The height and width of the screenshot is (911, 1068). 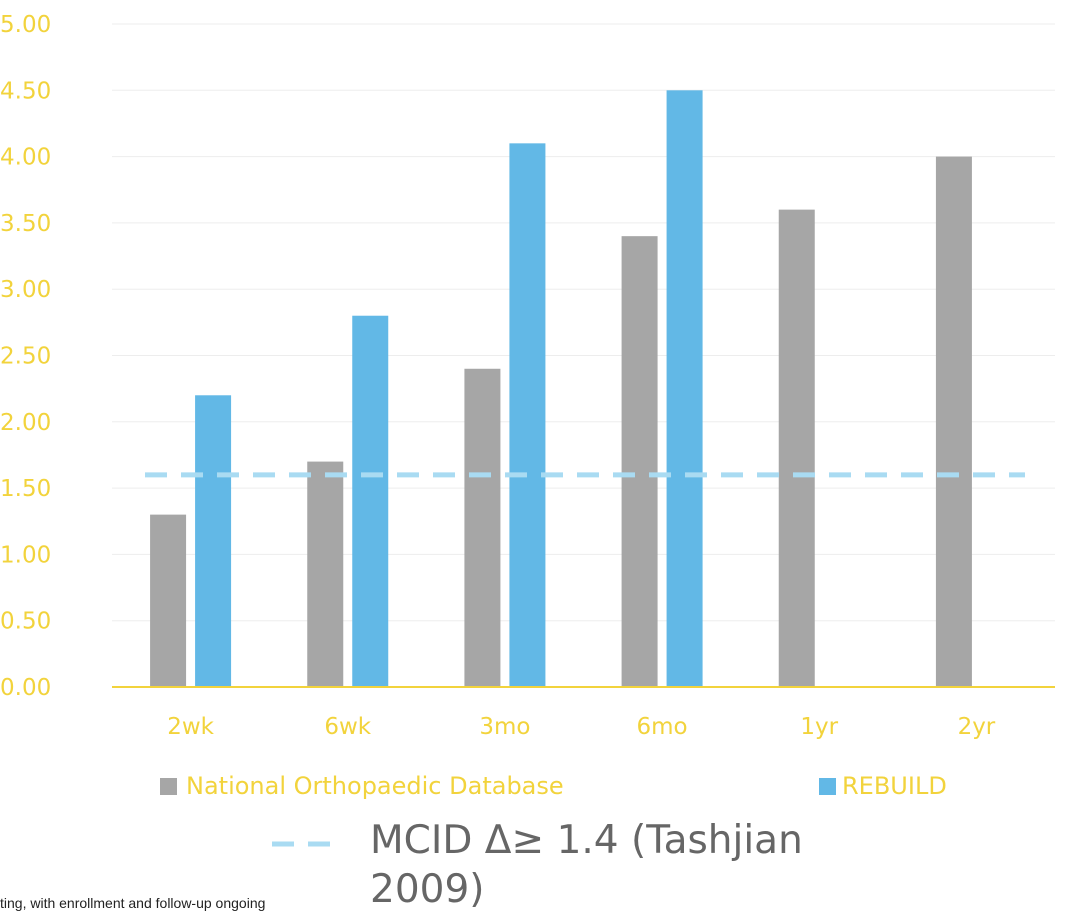 I want to click on y-tick-label: 3.00, so click(x=25, y=290).